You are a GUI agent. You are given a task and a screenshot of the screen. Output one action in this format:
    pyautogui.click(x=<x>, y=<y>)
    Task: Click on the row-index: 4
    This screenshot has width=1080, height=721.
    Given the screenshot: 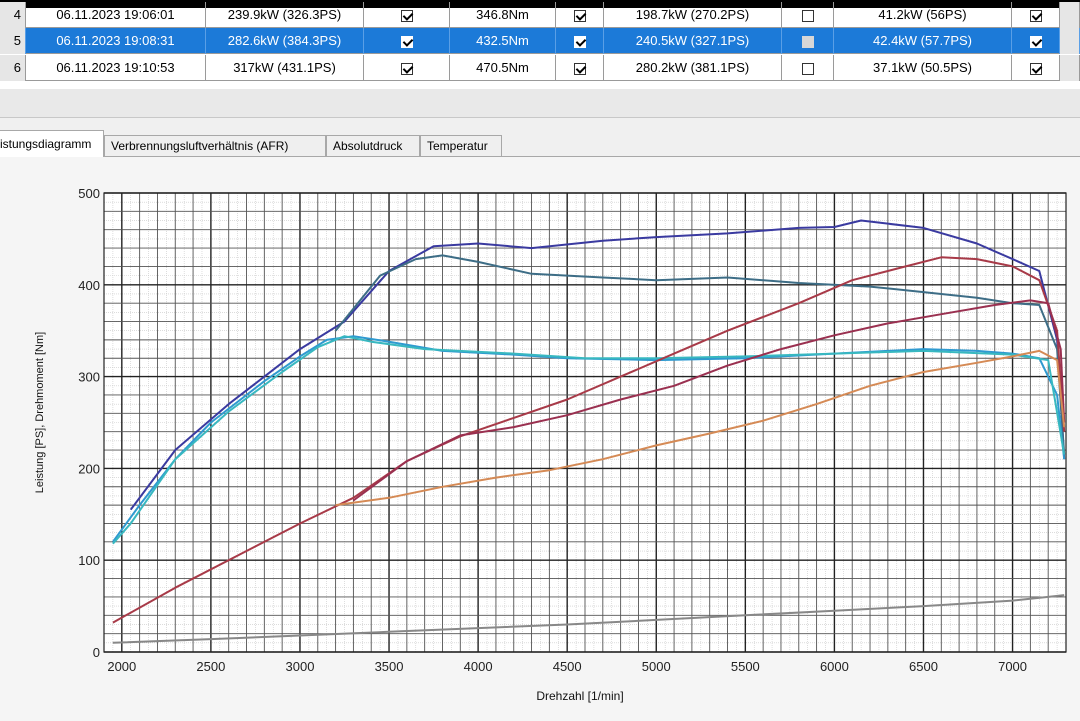 What is the action you would take?
    pyautogui.click(x=13, y=15)
    